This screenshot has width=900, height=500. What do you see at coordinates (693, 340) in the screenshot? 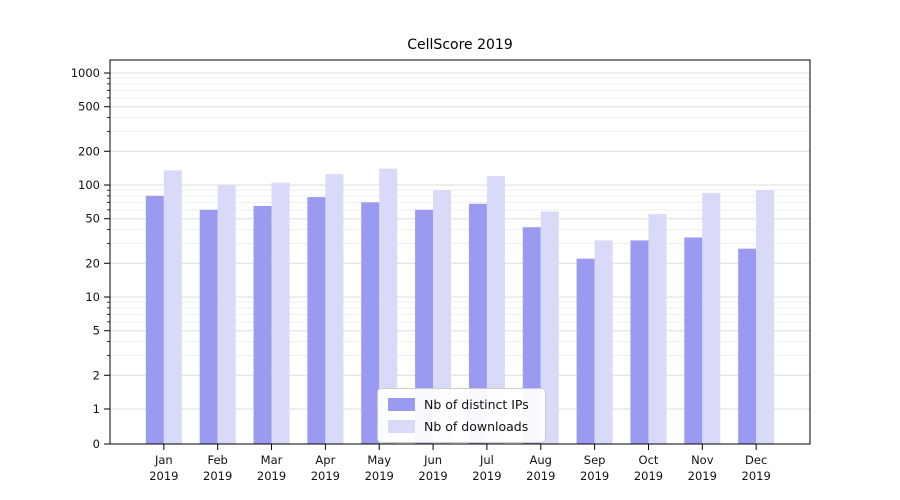
I see `bar-distinct-ips-nov` at bounding box center [693, 340].